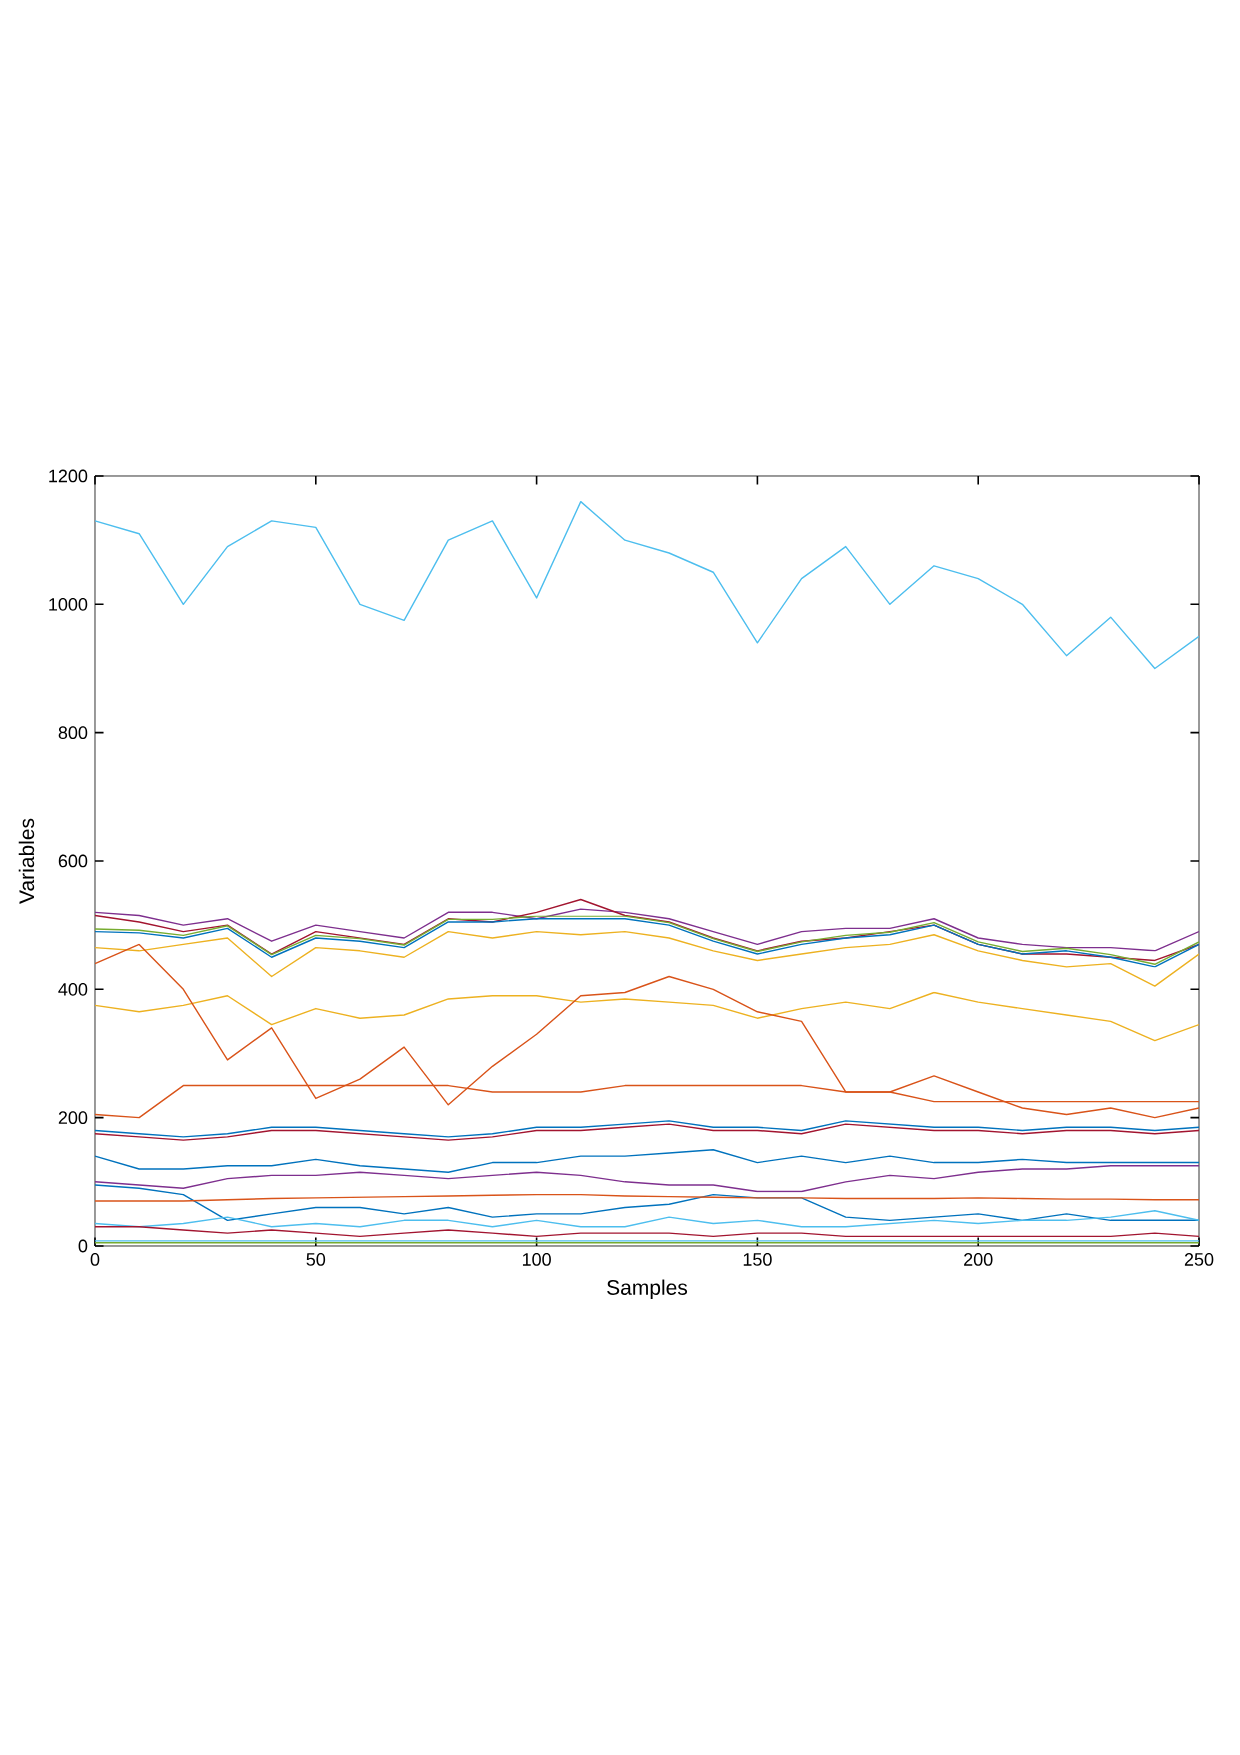 Image resolution: width=1240 pixels, height=1755 pixels. Describe the element at coordinates (26, 861) in the screenshot. I see `y-axis-title: Variables` at that location.